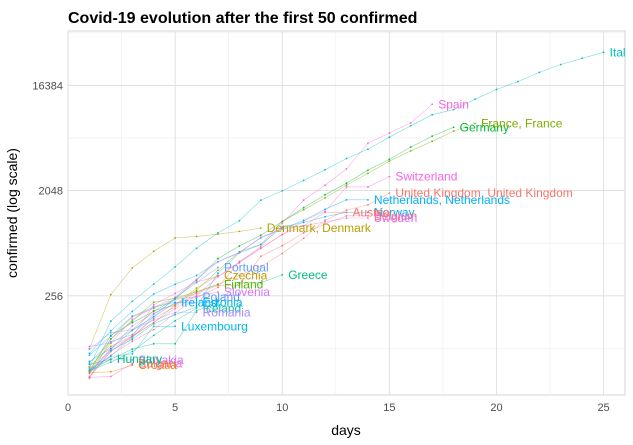 The width and height of the screenshot is (633, 445). I want to click on x-axis-ticks: 0 5 10 15 20 25, so click(337, 408).